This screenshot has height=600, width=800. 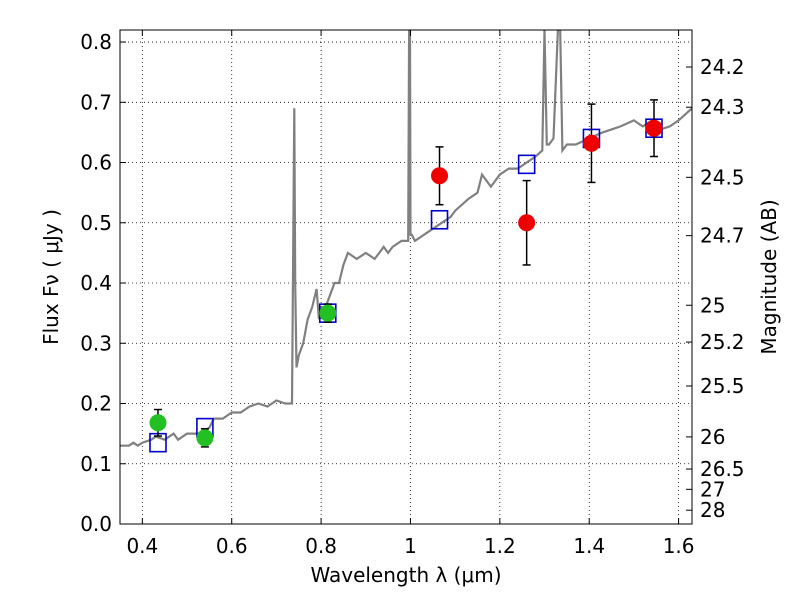 What do you see at coordinates (405, 575) in the screenshot?
I see `x-axis-label: Wavelength λ (μm)` at bounding box center [405, 575].